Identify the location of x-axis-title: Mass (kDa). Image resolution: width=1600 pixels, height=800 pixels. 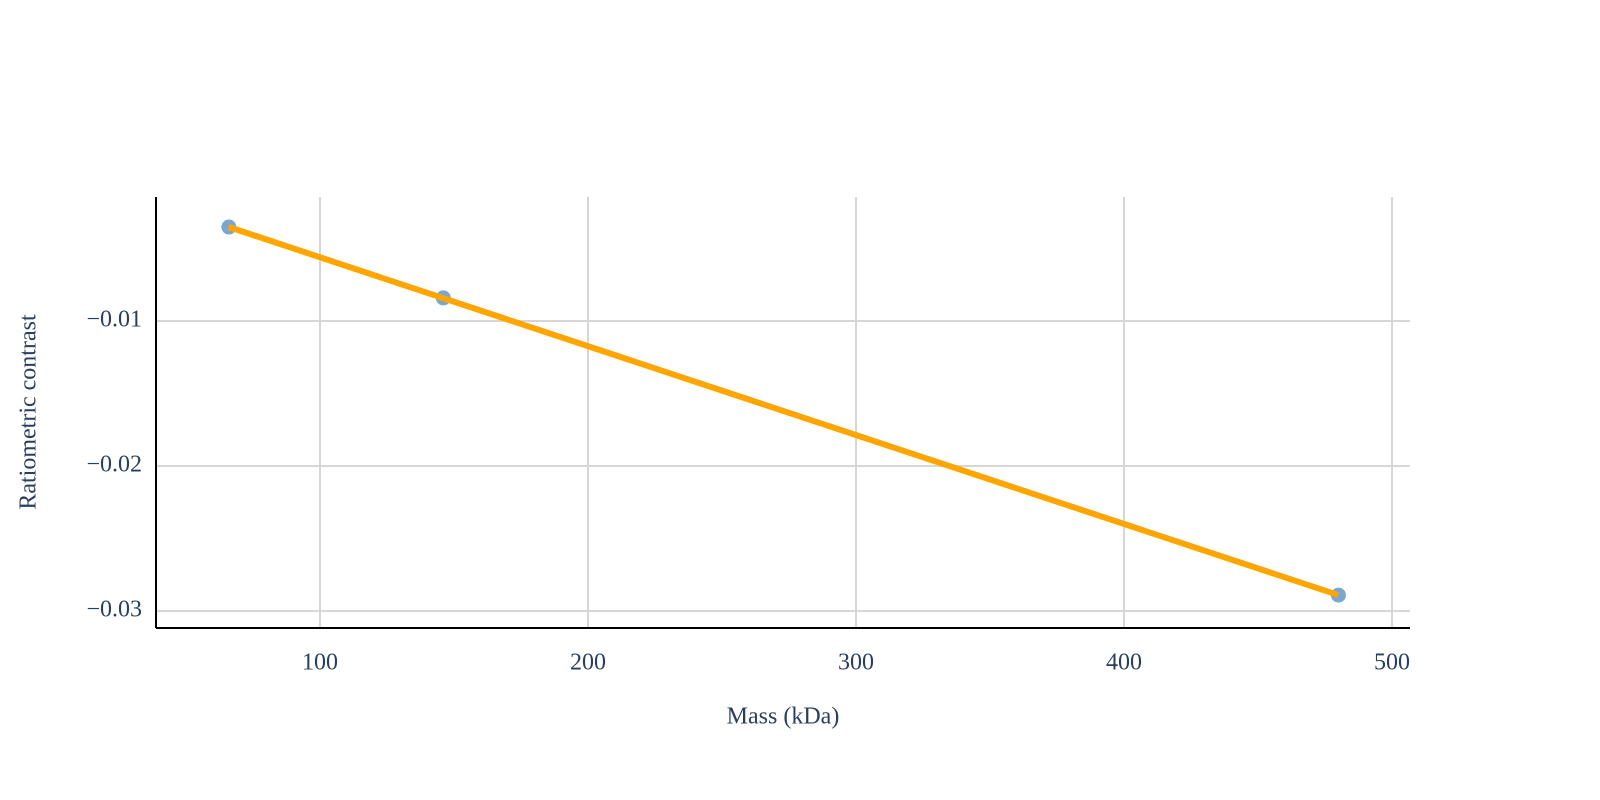
(783, 717).